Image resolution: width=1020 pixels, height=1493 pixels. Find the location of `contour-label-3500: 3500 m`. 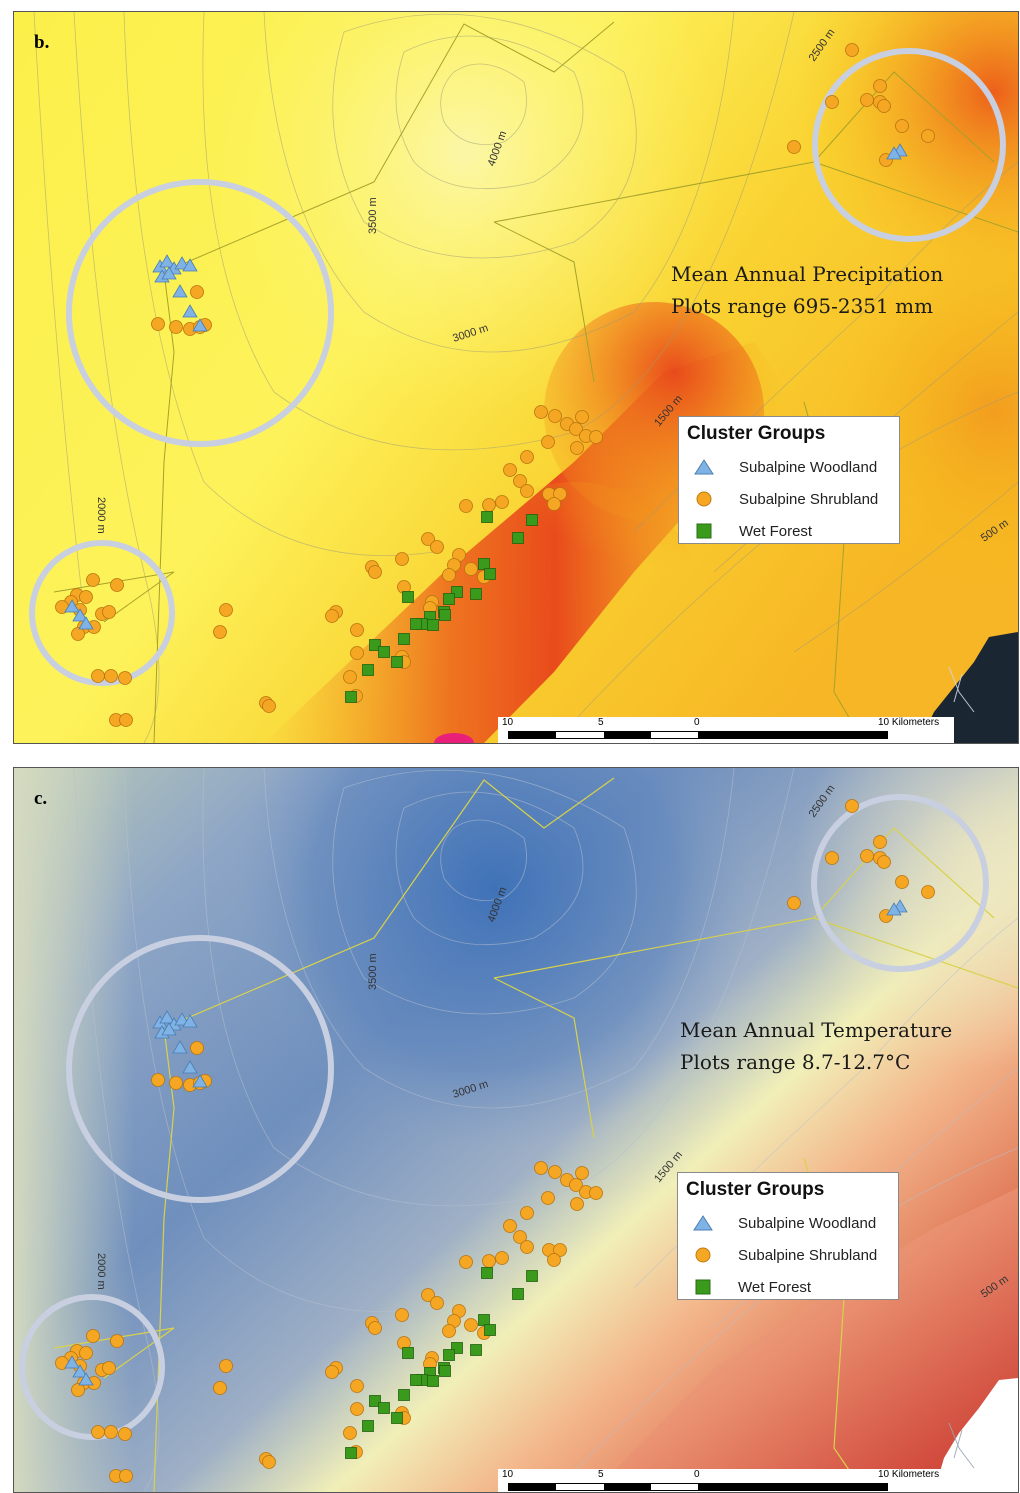

contour-label-3500: 3500 m is located at coordinates (373, 971).